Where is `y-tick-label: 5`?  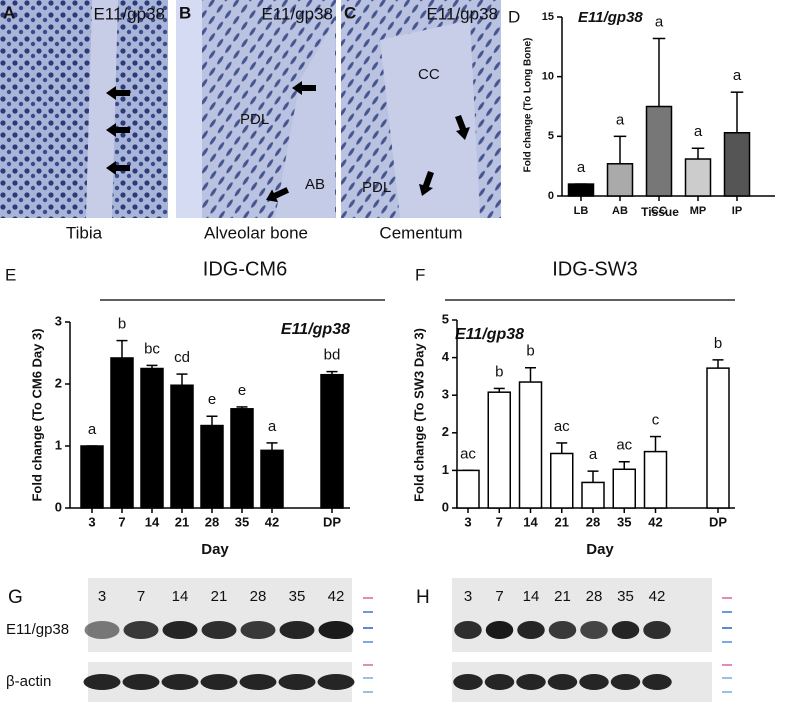 y-tick-label: 5 is located at coordinates (551, 136).